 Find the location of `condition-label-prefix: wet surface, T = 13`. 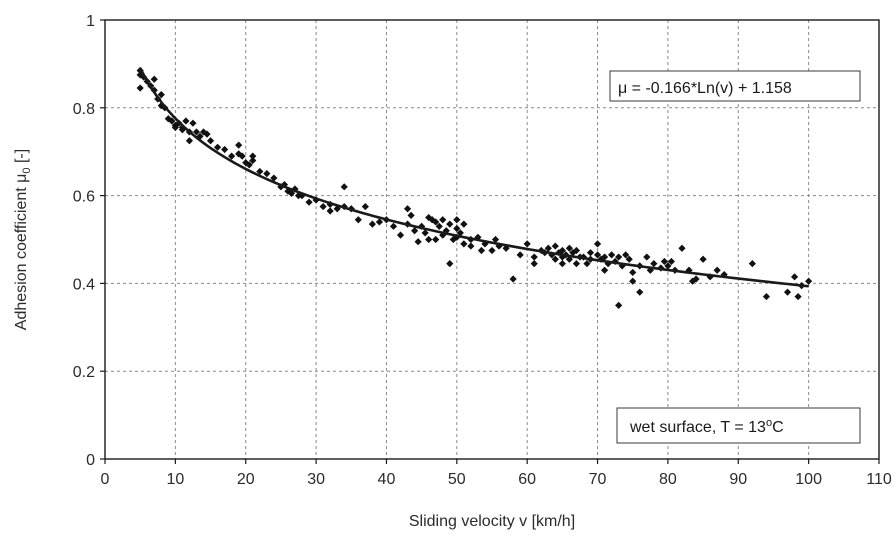

condition-label-prefix: wet surface, T = 13 is located at coordinates (697, 427).